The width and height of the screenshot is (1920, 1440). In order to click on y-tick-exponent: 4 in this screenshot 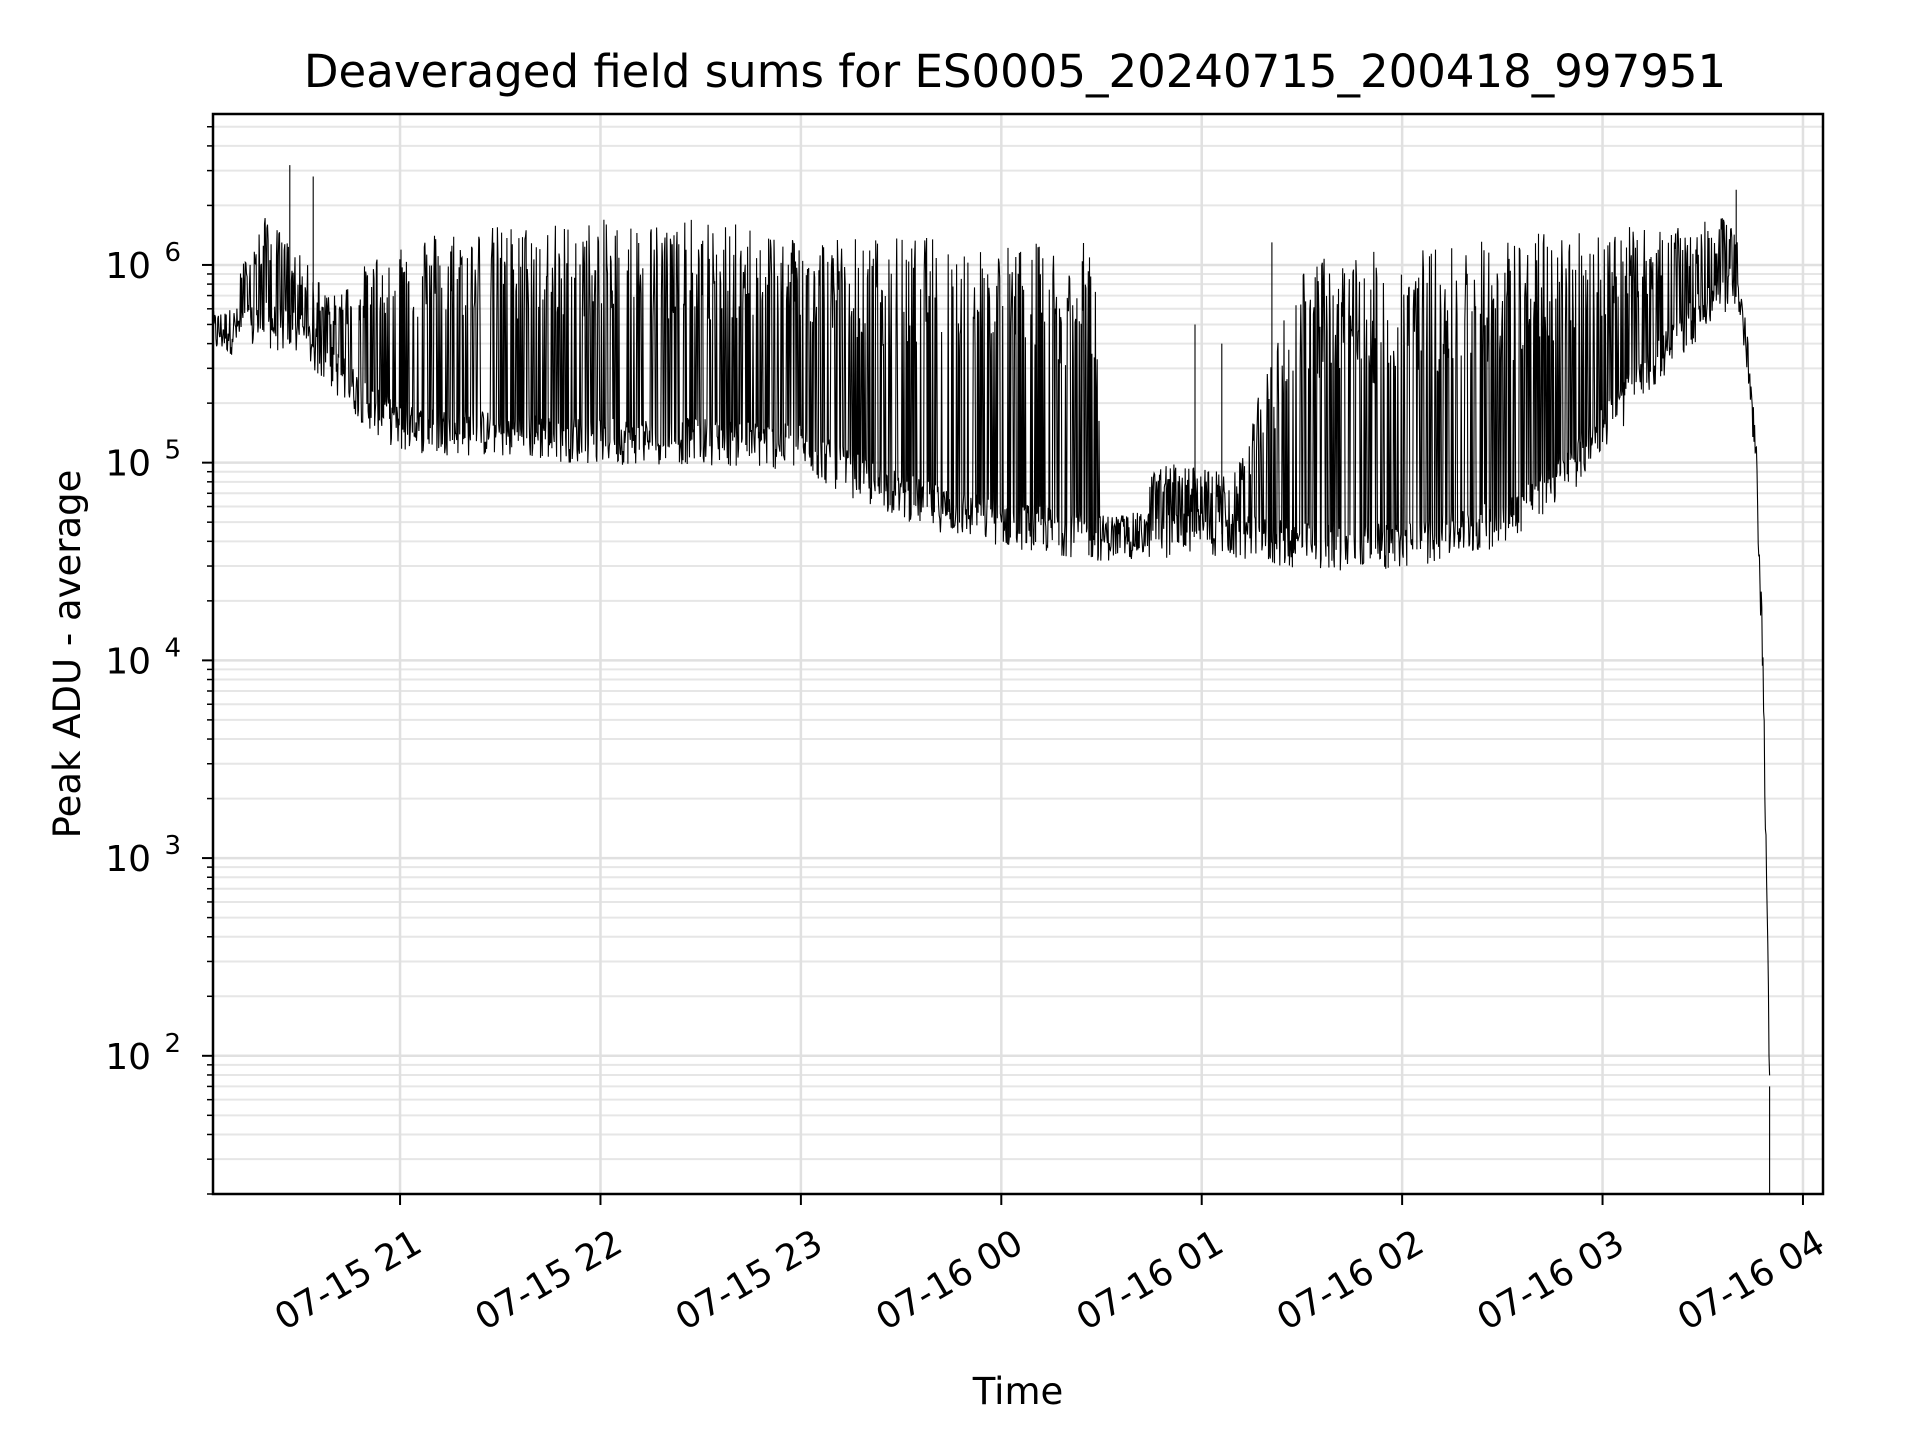, I will do `click(172, 648)`.